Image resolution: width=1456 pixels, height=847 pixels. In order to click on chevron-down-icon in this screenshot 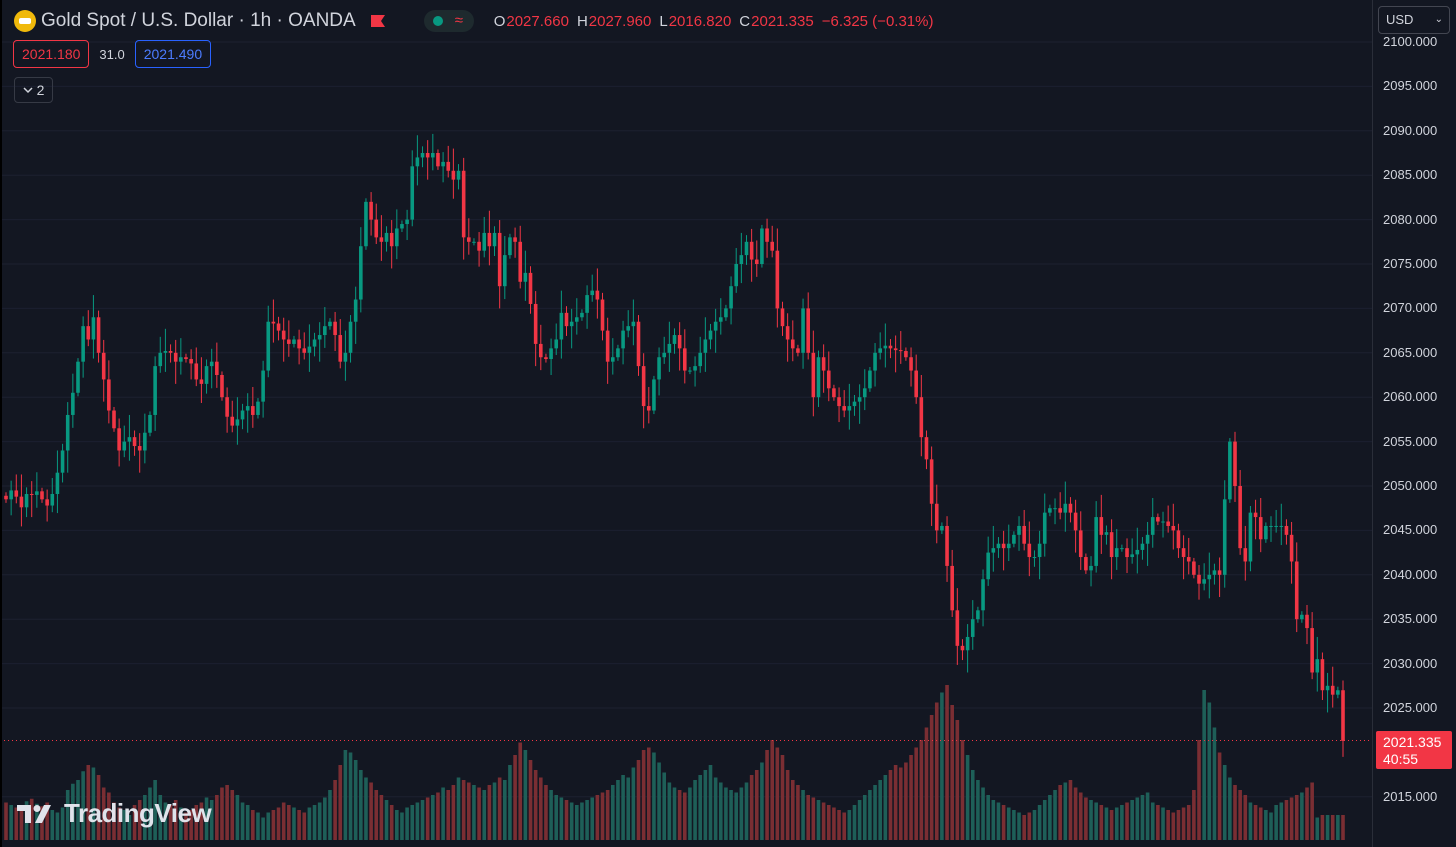, I will do `click(28, 90)`.